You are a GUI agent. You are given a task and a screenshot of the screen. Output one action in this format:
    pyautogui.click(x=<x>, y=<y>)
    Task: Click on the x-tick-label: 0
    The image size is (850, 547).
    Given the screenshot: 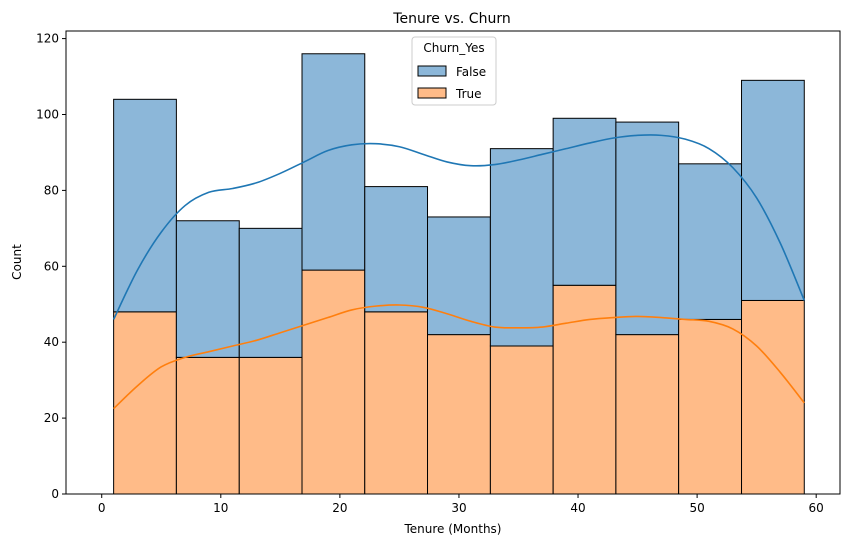 What is the action you would take?
    pyautogui.click(x=102, y=508)
    